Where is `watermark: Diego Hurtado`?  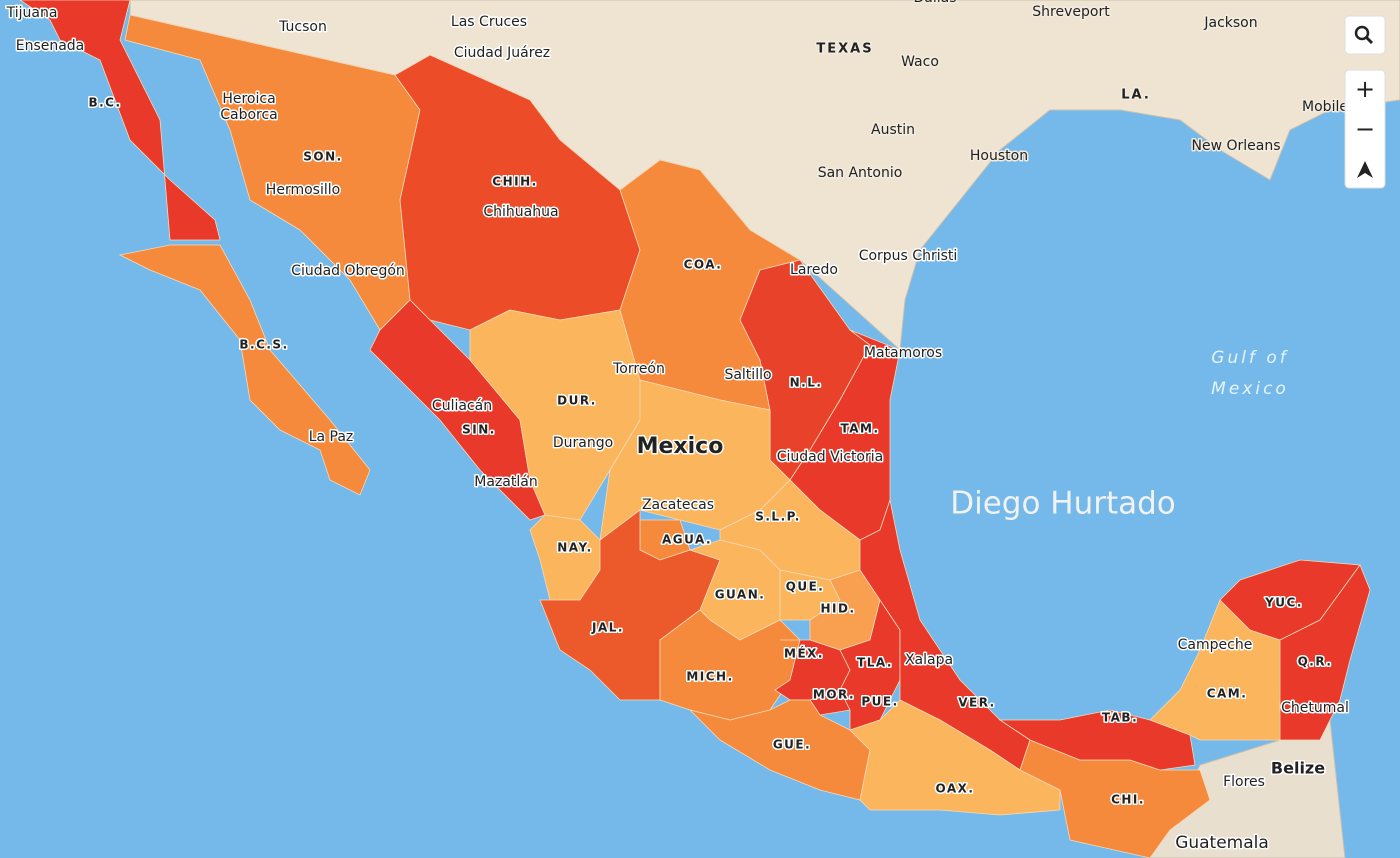
watermark: Diego Hurtado is located at coordinates (1063, 504).